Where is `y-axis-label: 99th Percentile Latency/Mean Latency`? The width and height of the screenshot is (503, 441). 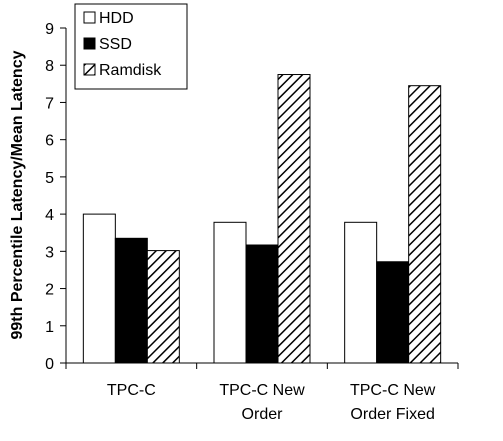 y-axis-label: 99th Percentile Latency/Mean Latency is located at coordinates (17, 194).